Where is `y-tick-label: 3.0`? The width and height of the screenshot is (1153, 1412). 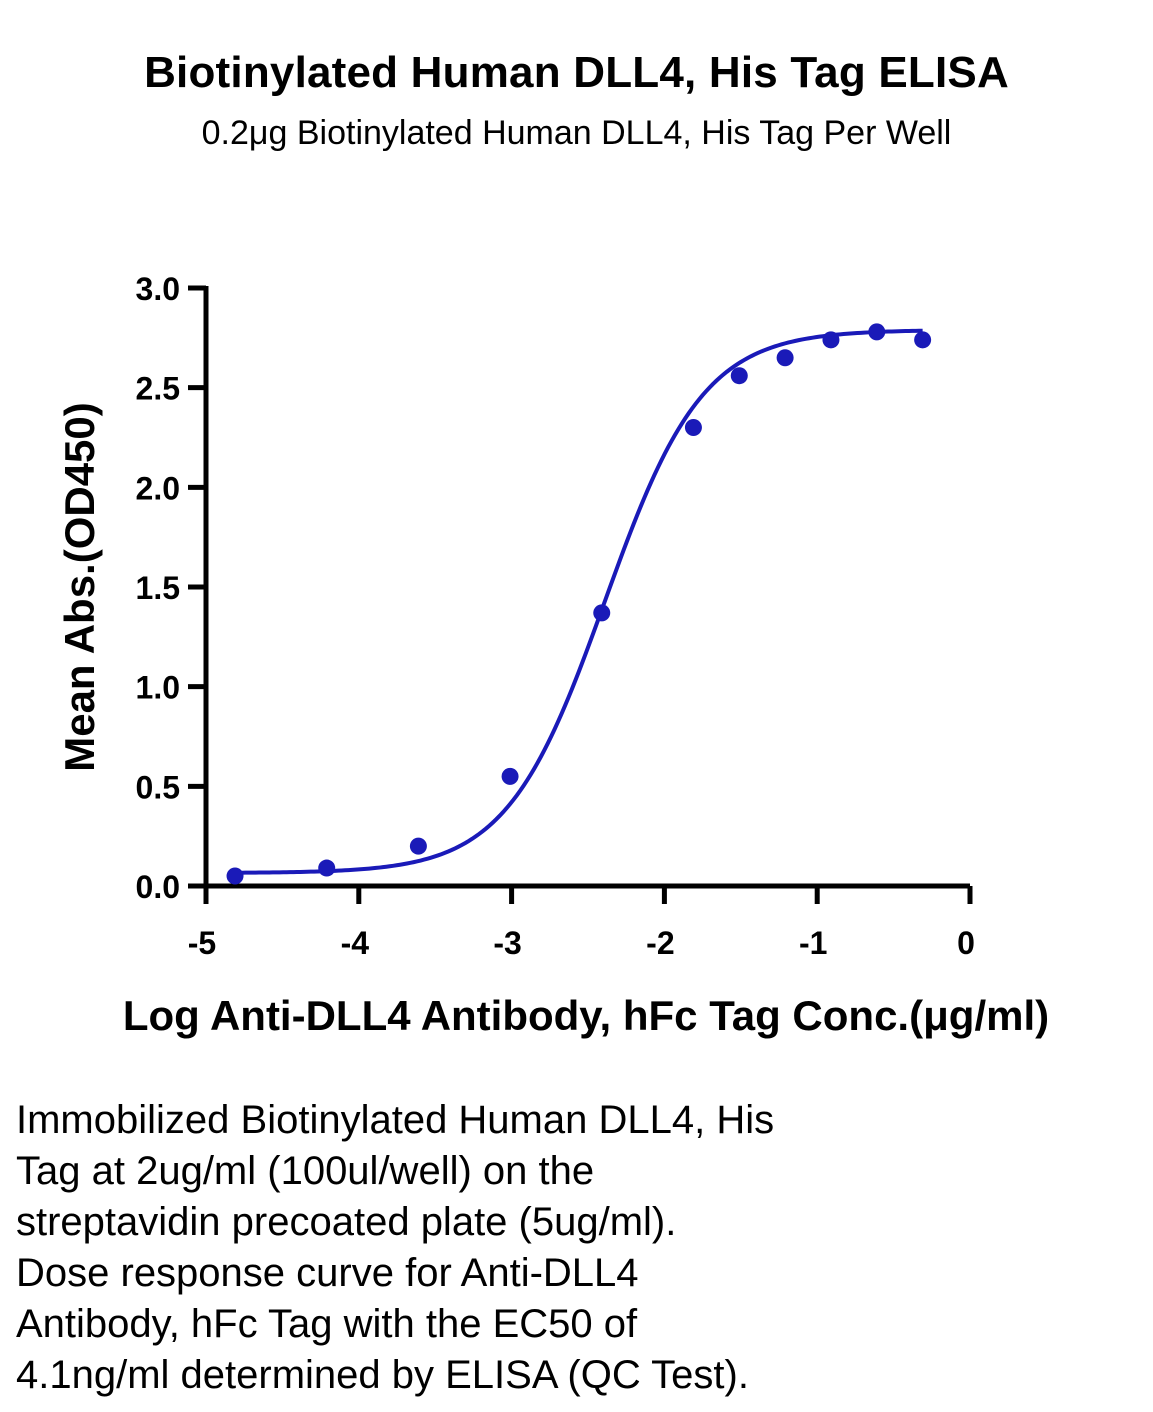 y-tick-label: 3.0 is located at coordinates (158, 289).